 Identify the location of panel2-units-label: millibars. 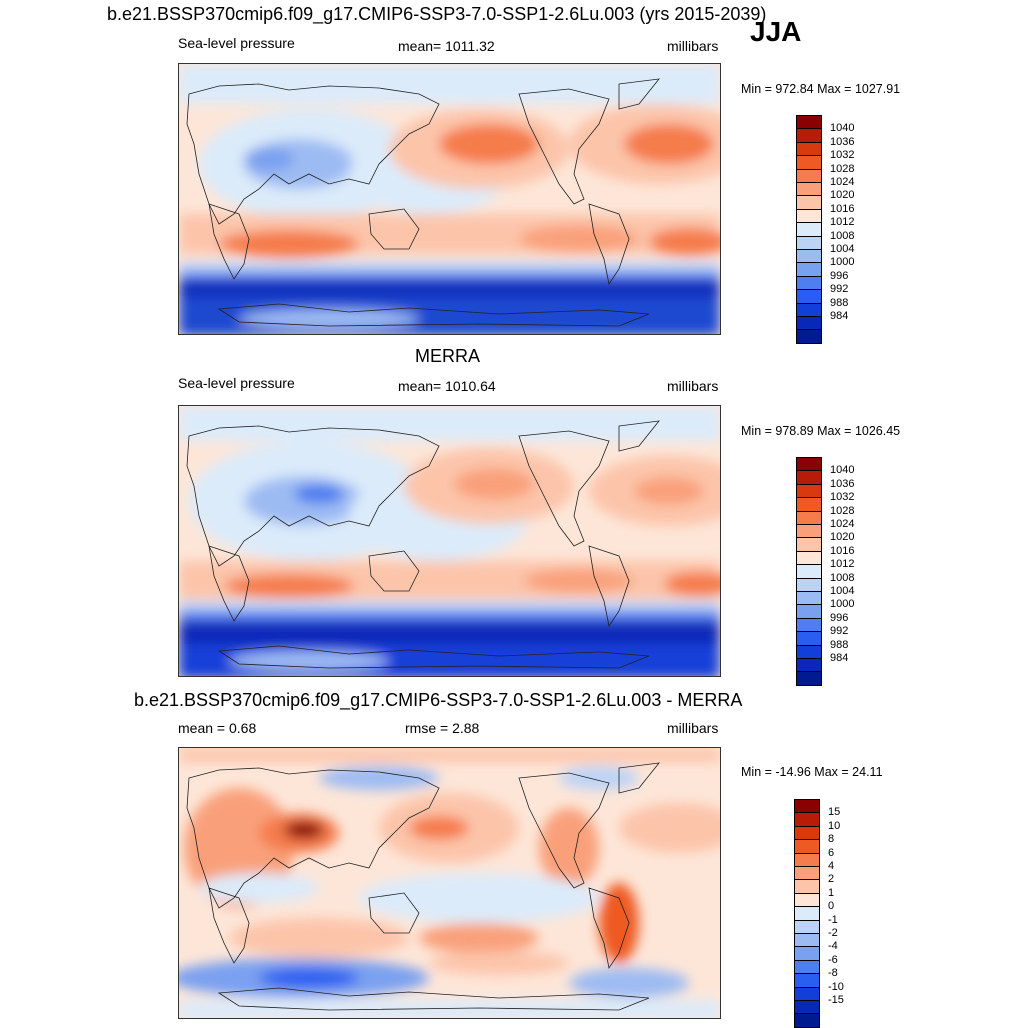
(693, 386).